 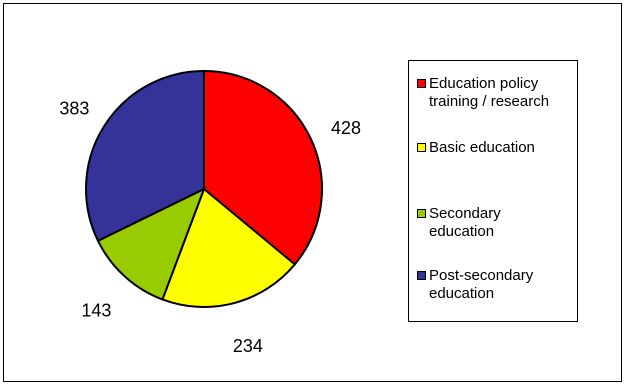 I want to click on legend-item-post-secondary: Post-secondary education, so click(x=497, y=285).